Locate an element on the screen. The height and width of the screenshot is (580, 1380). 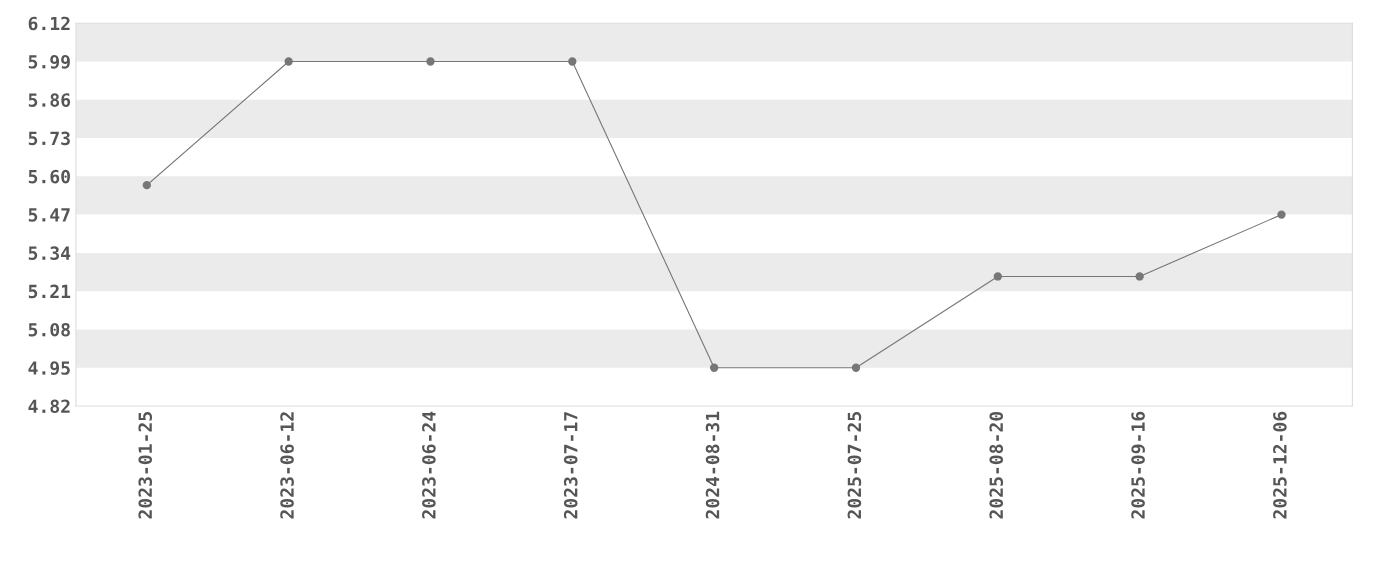
y-tick-label: 5.60 is located at coordinates (49, 176).